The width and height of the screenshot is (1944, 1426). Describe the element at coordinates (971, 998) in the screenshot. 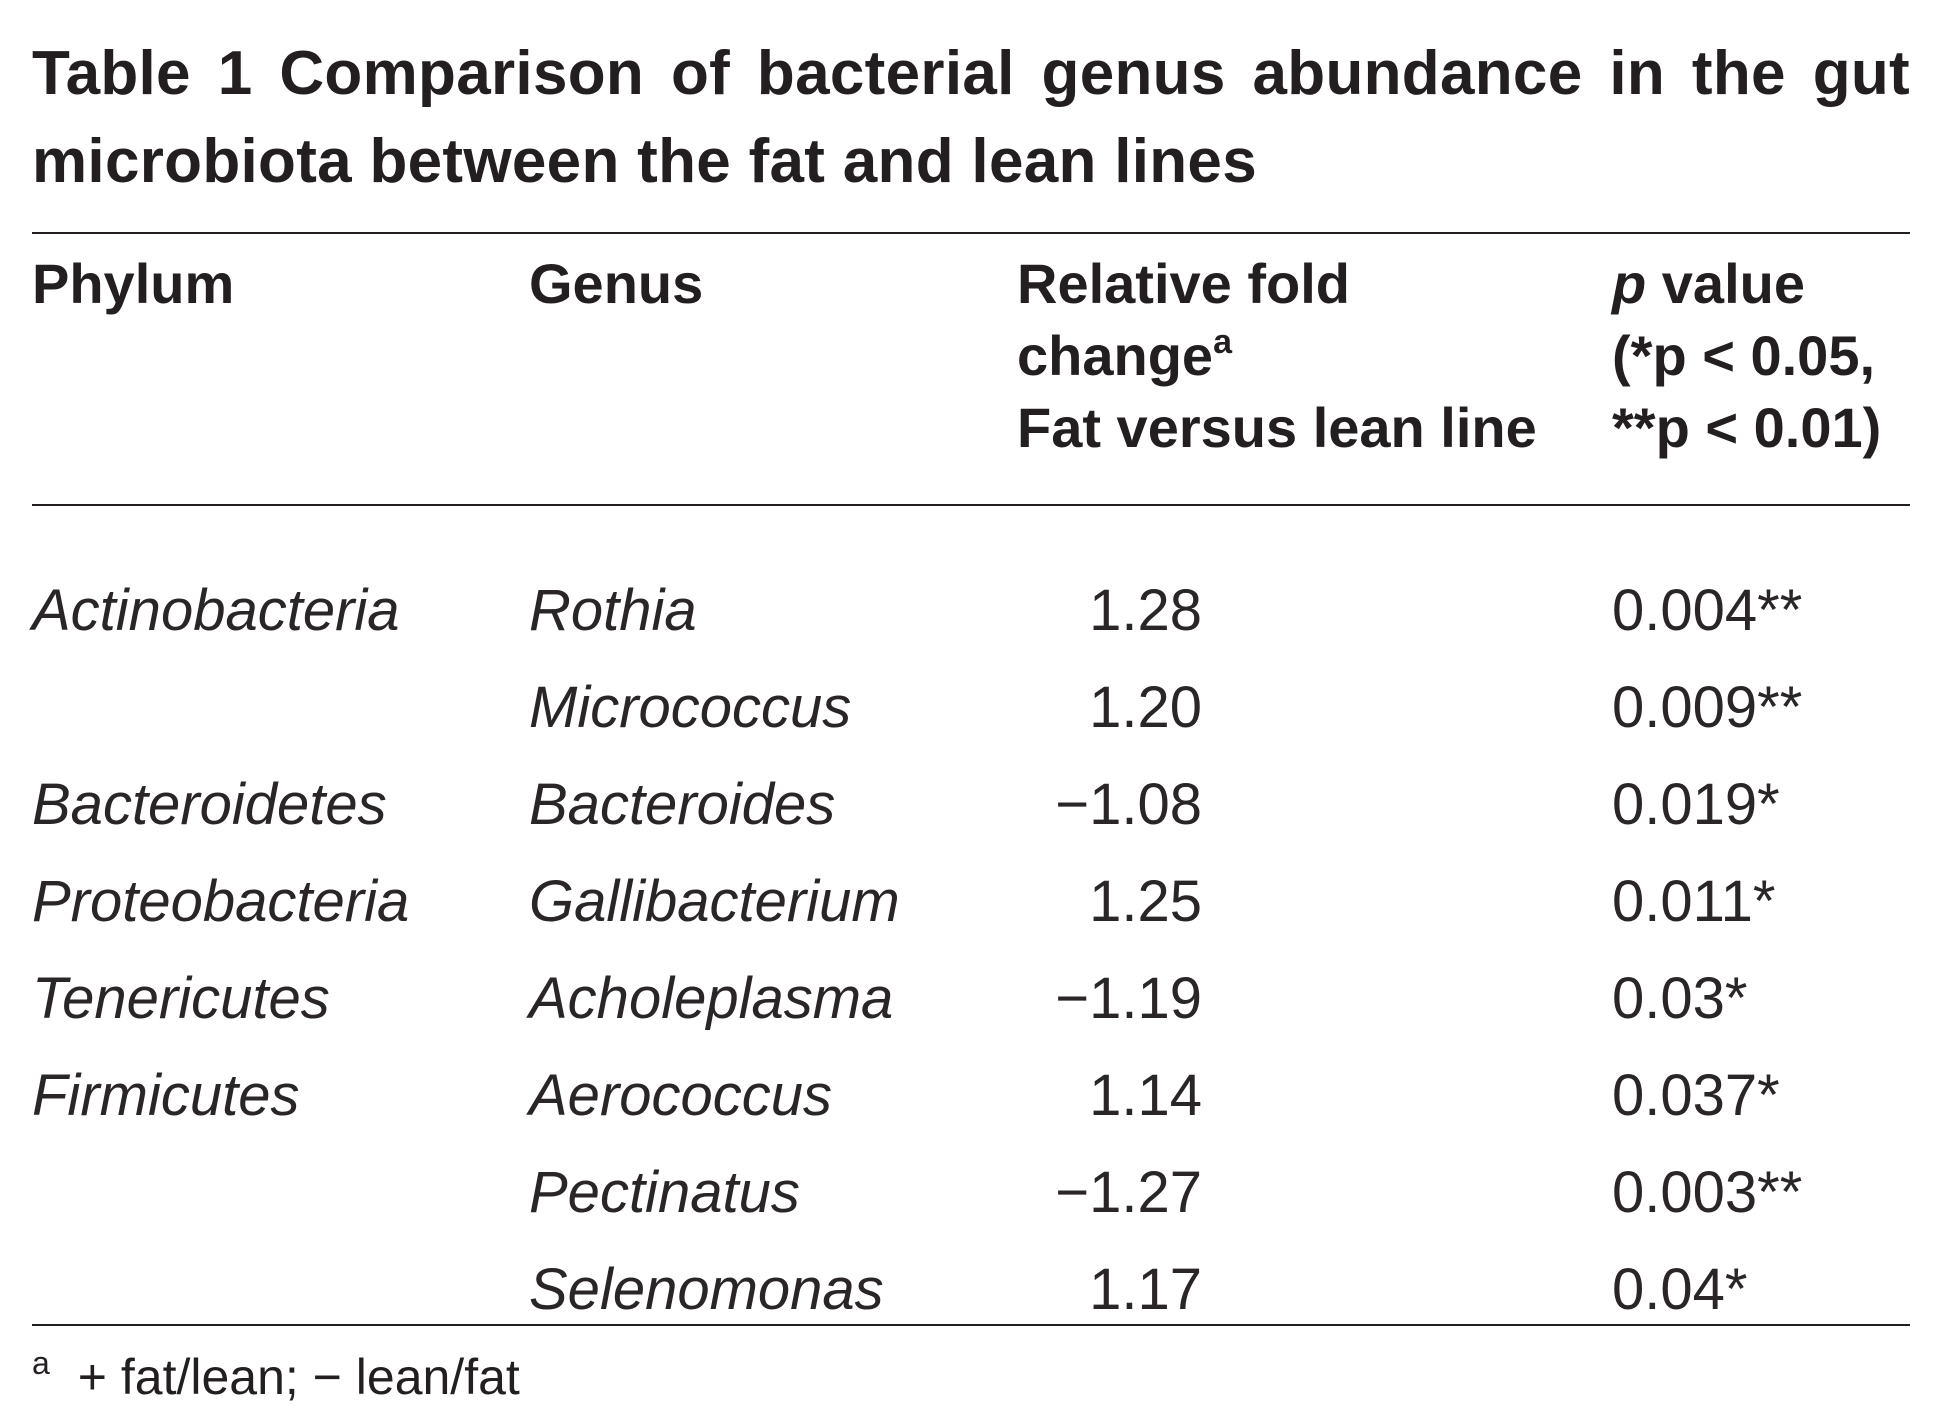

I see `table-row: Tenericutes Acholeplasma −1.19 0.03*` at that location.